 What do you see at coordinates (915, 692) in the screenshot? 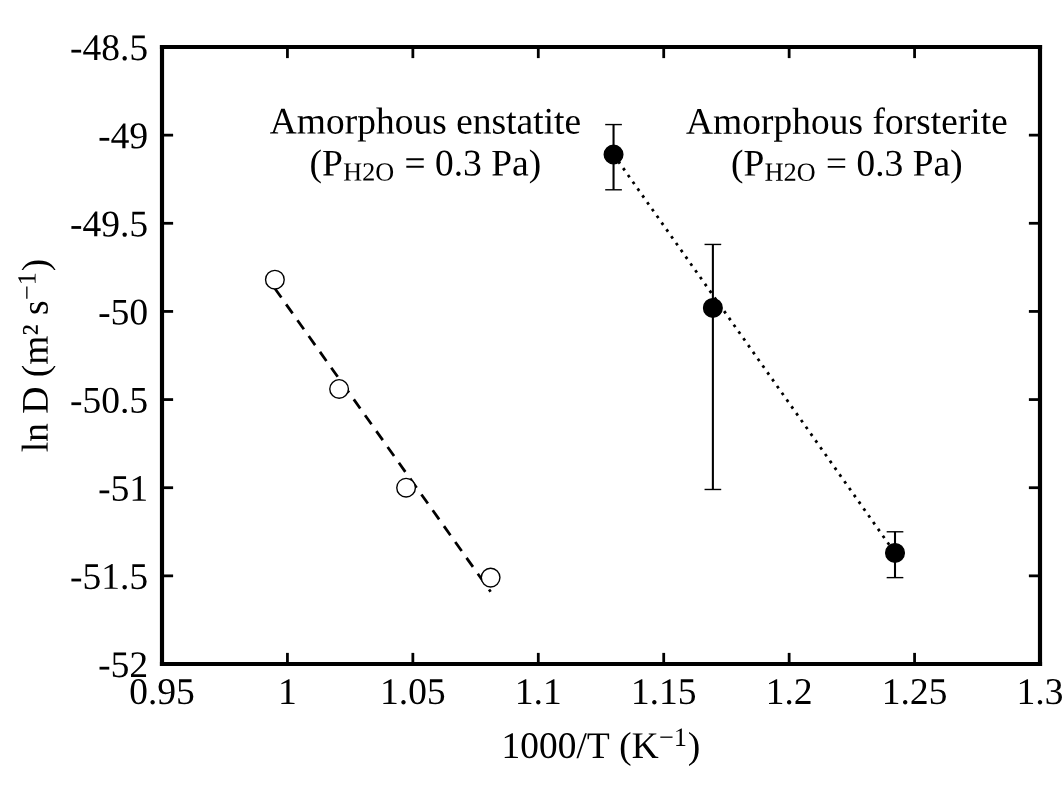
I see `x-tick-label: 1.25` at bounding box center [915, 692].